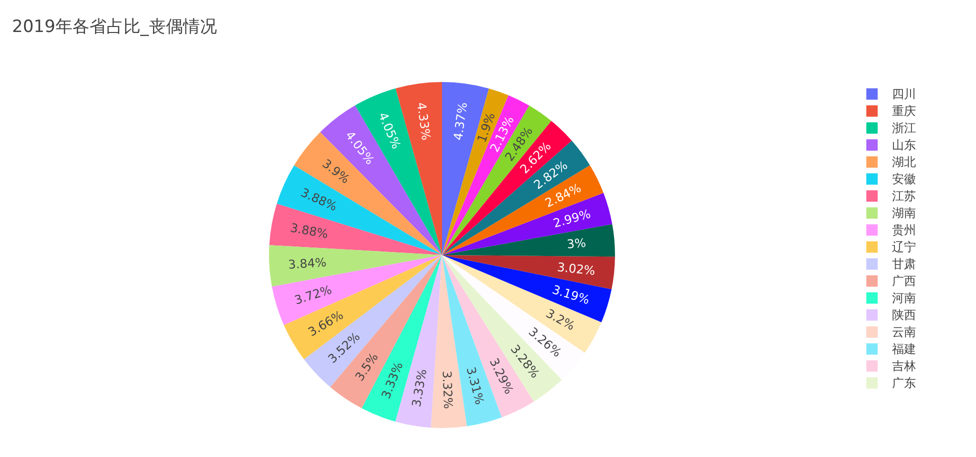  What do you see at coordinates (904, 179) in the screenshot?
I see `legend-label: 安徽` at bounding box center [904, 179].